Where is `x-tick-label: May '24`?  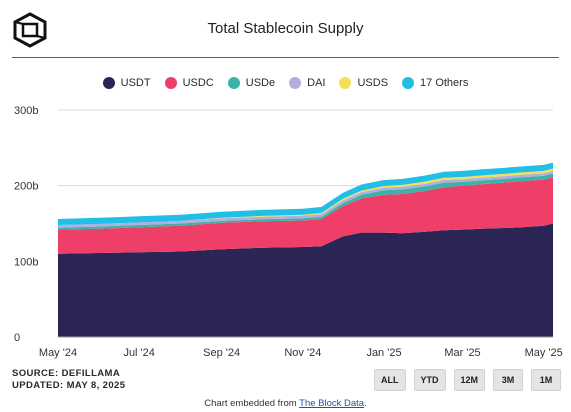 x-tick-label: May '24 is located at coordinates (58, 353).